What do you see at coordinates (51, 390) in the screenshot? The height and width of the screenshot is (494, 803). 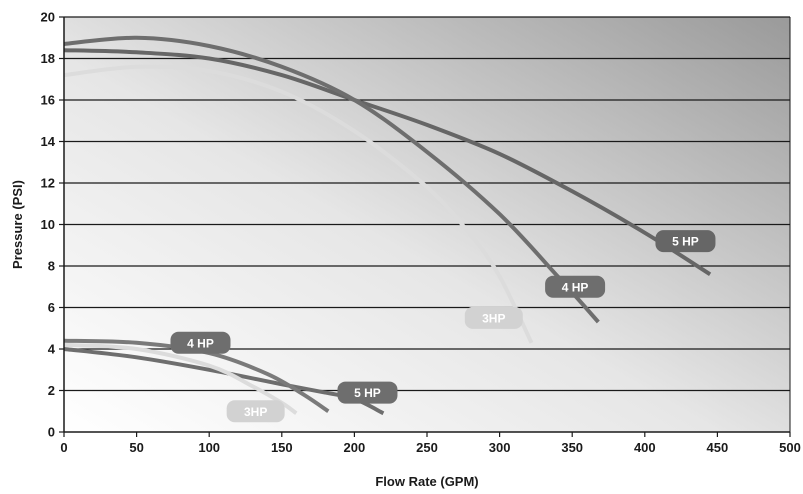 I see `y-tick-label-2: 2` at bounding box center [51, 390].